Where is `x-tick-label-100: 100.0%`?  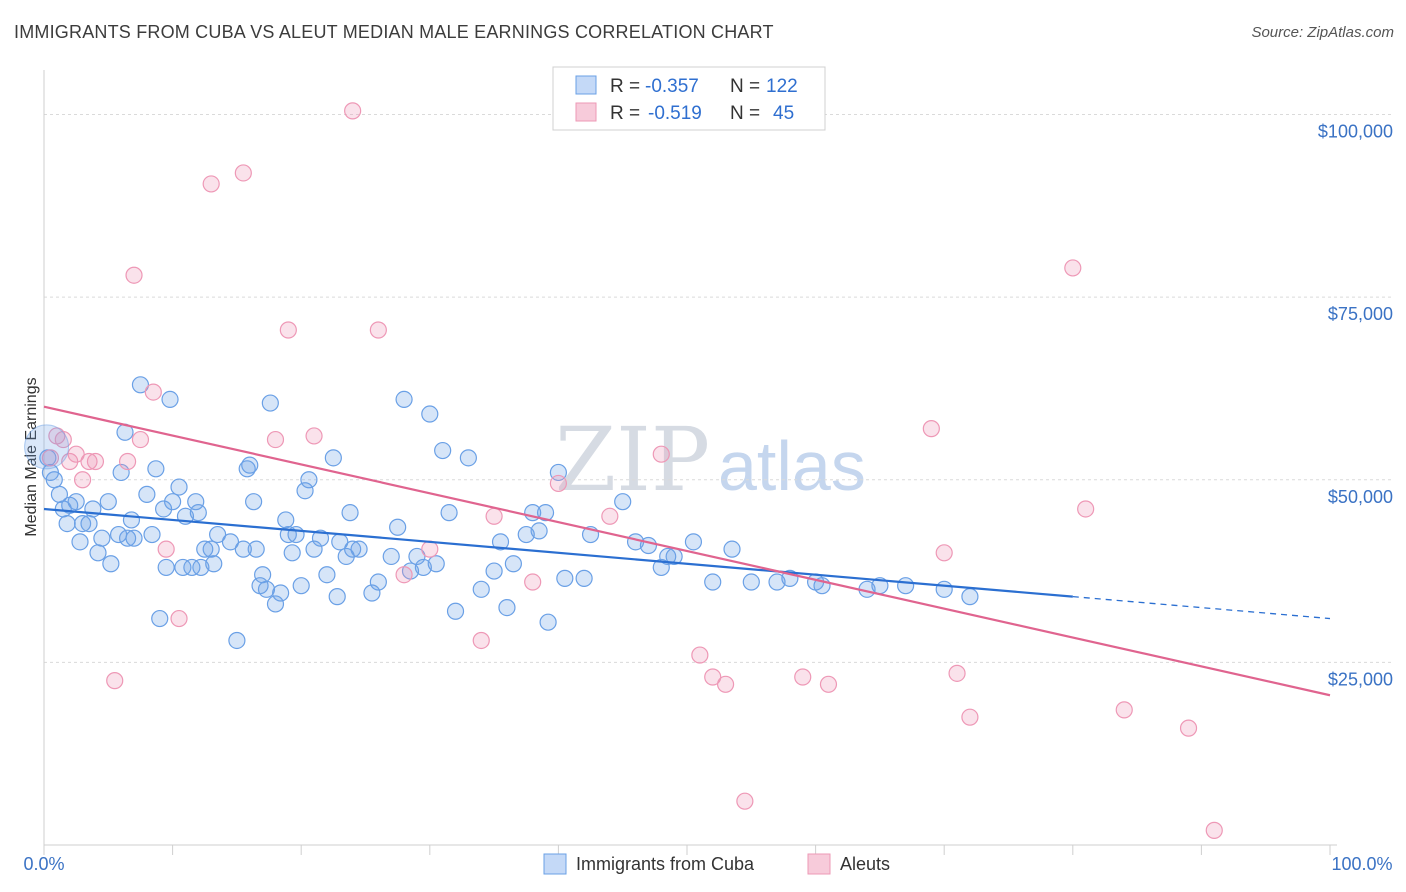
x-tick-label-100: 100.0% is located at coordinates (1361, 864).